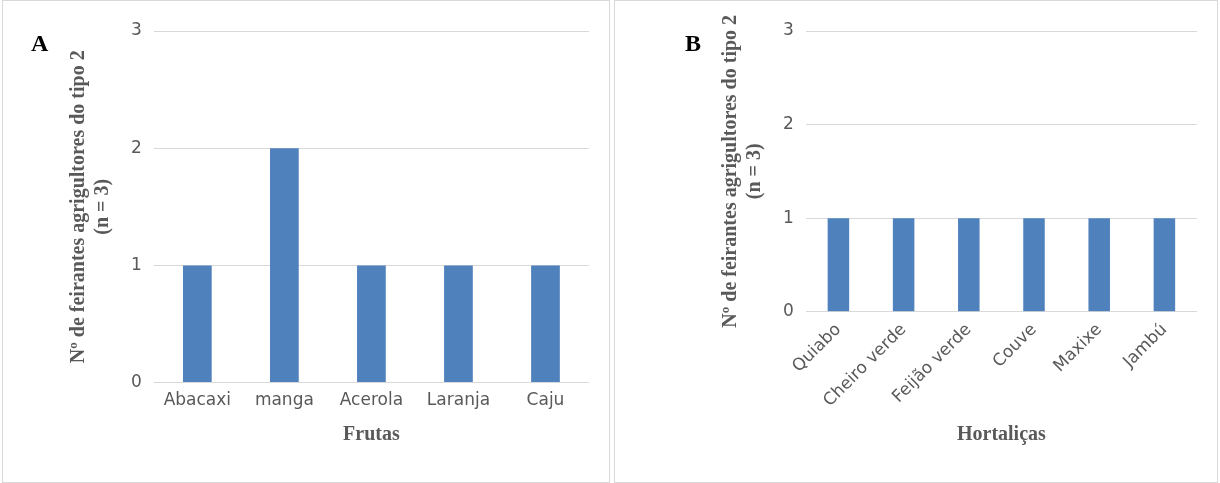 The height and width of the screenshot is (483, 1220). I want to click on x-tick-label: Caju, so click(545, 399).